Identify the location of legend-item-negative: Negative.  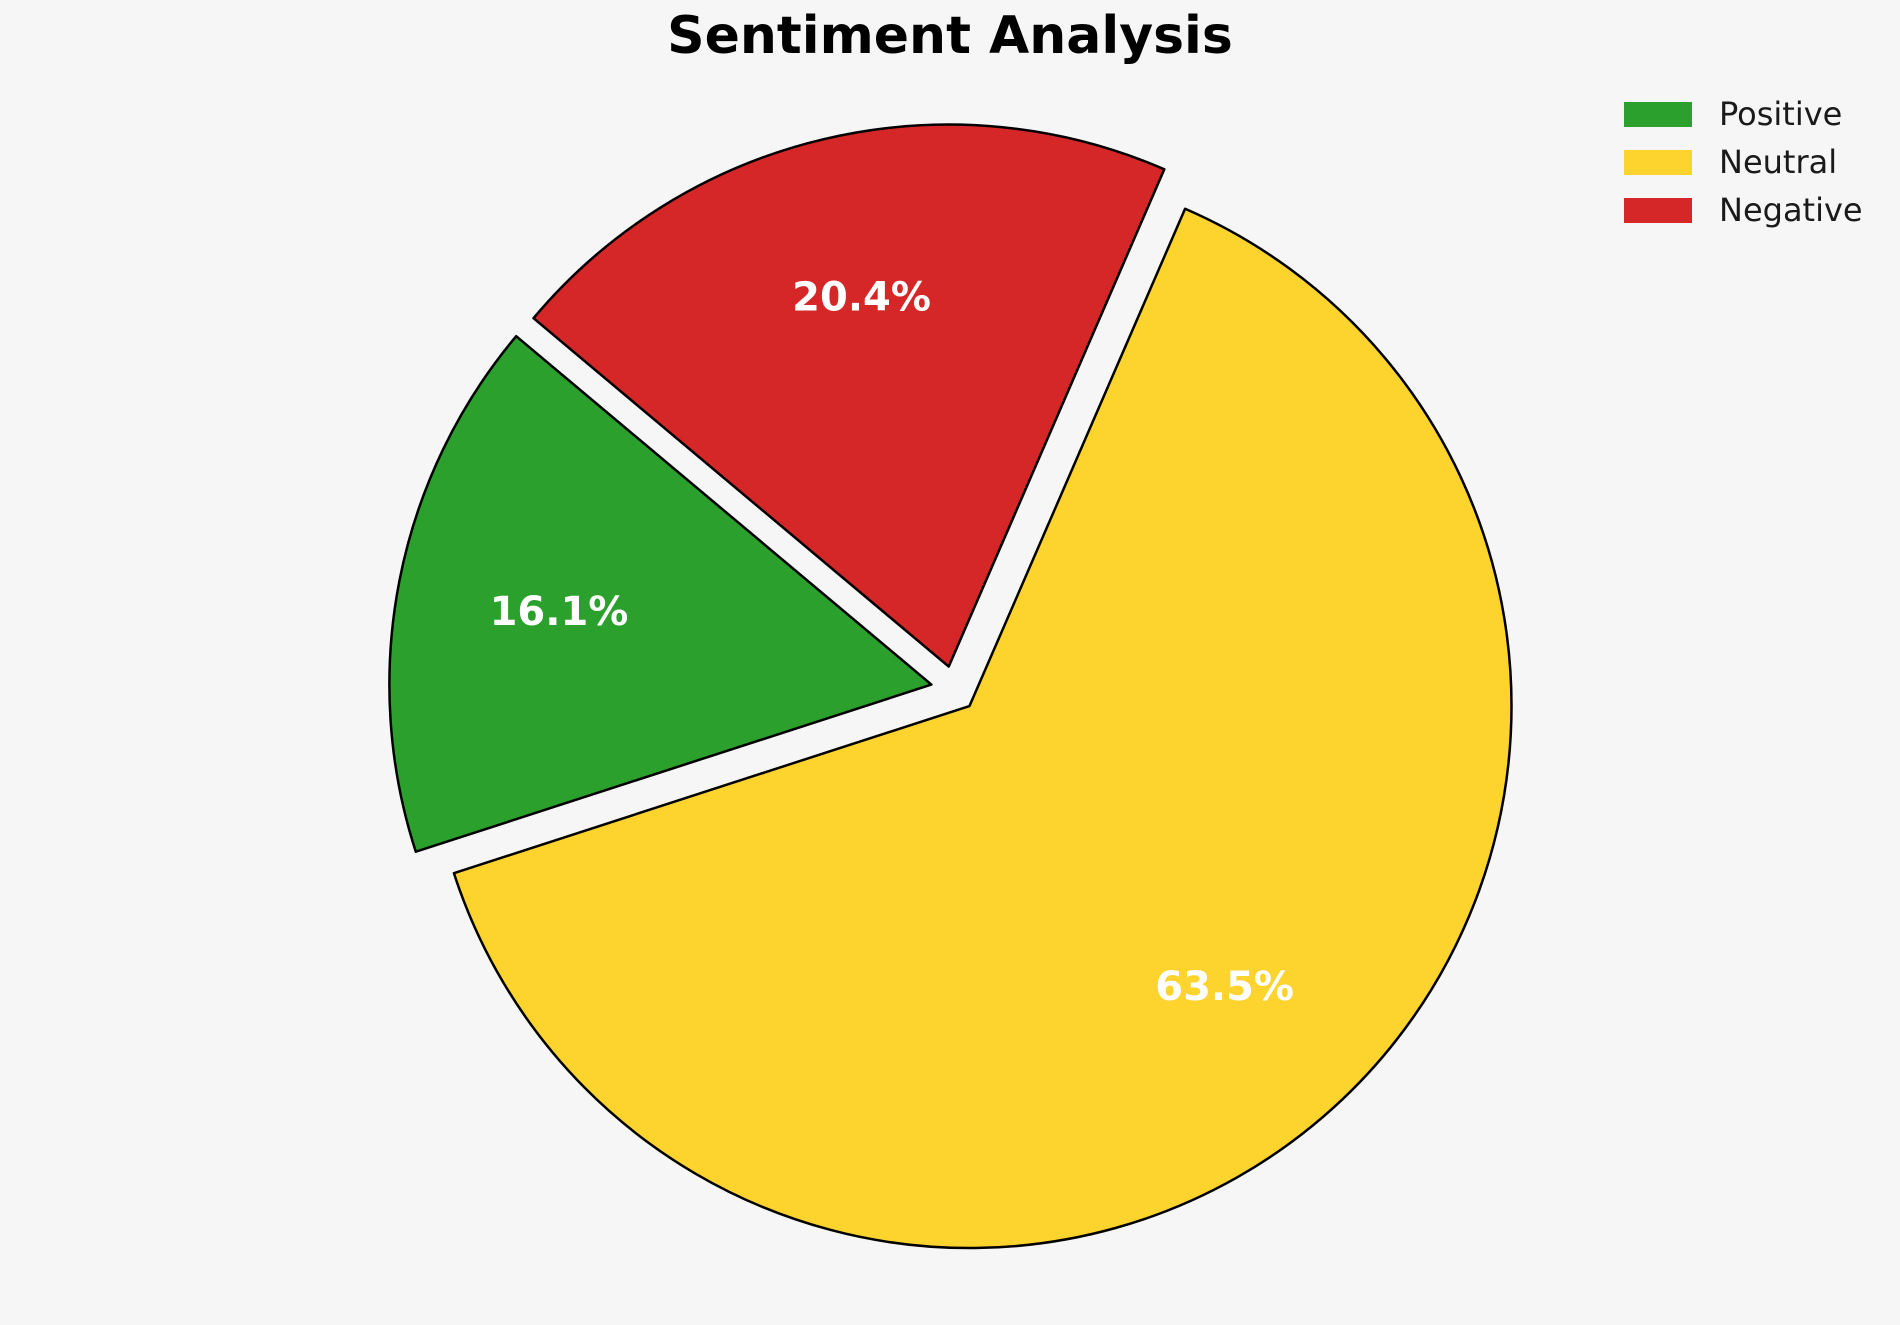
(1743, 210).